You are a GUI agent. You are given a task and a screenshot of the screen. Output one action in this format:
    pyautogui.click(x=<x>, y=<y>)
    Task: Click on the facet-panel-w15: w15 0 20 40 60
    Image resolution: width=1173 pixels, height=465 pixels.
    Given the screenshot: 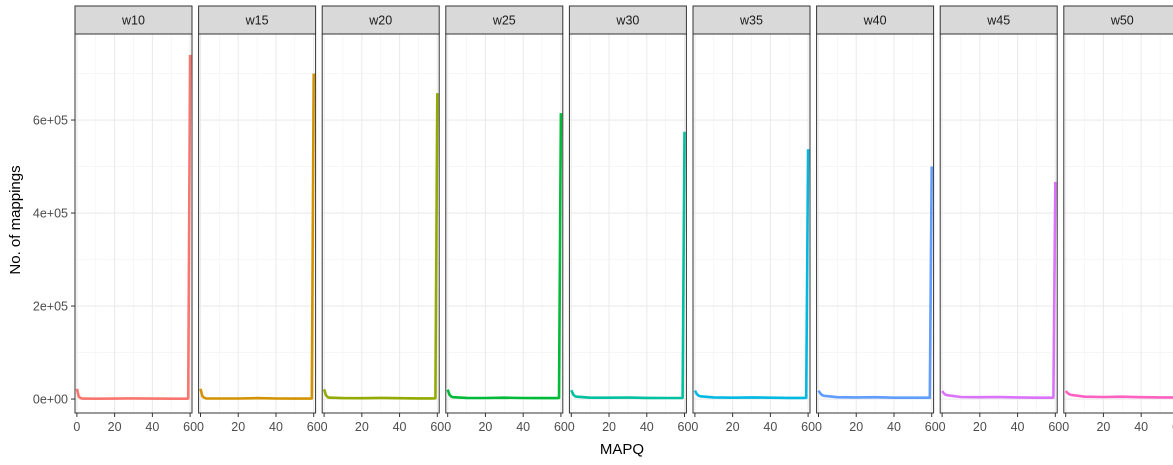 What is the action you would take?
    pyautogui.click(x=259, y=219)
    